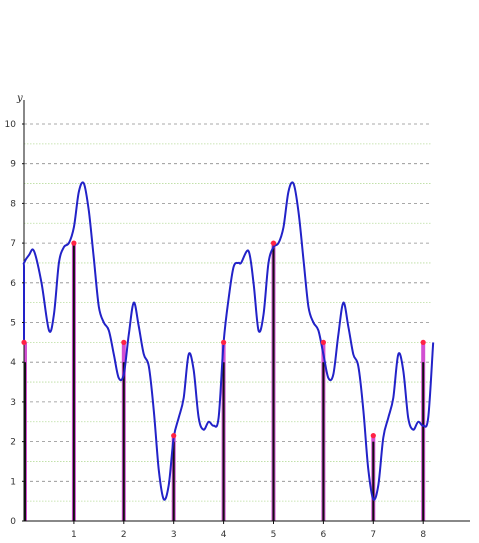  Describe the element at coordinates (13, 324) in the screenshot. I see `y-tick-label: 5` at that location.